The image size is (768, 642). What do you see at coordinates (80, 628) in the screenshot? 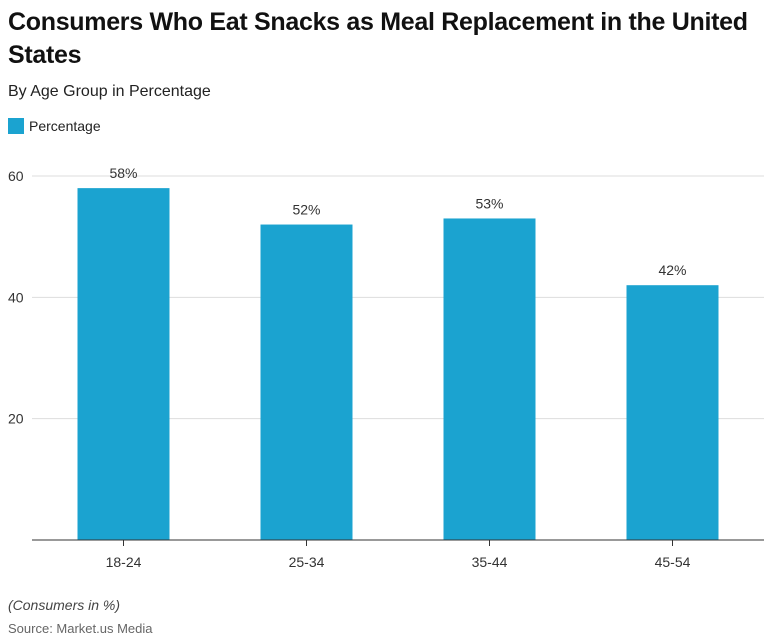
I see `chart-source: Source: Market.us Media` at bounding box center [80, 628].